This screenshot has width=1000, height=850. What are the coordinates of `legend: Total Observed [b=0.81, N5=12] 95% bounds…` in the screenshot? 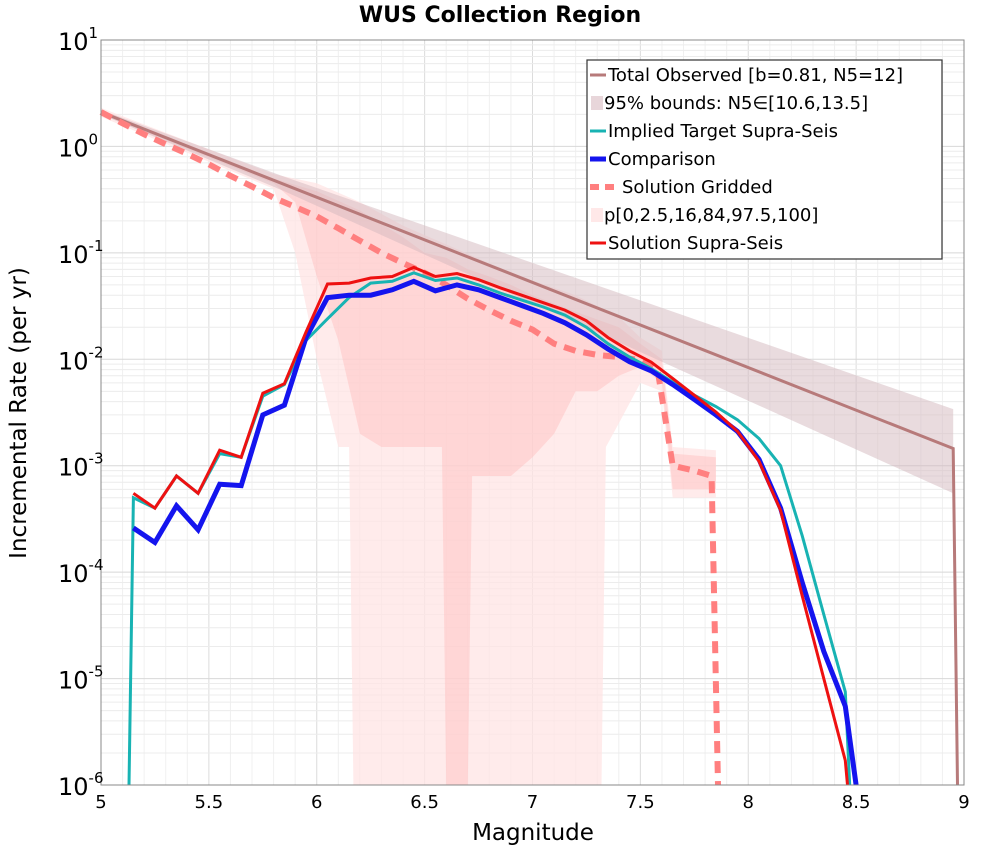 It's located at (764, 159).